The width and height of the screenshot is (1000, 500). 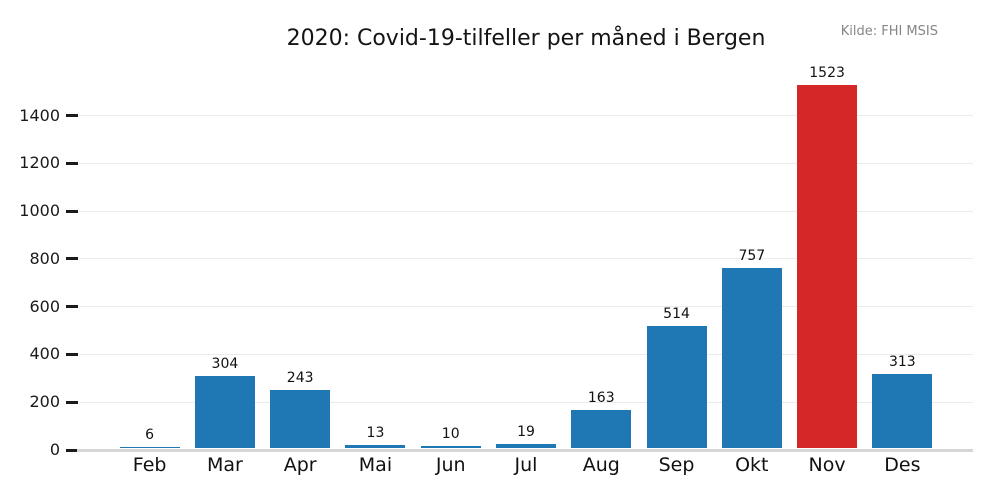 I want to click on bar-value-apr: 243, so click(x=300, y=378).